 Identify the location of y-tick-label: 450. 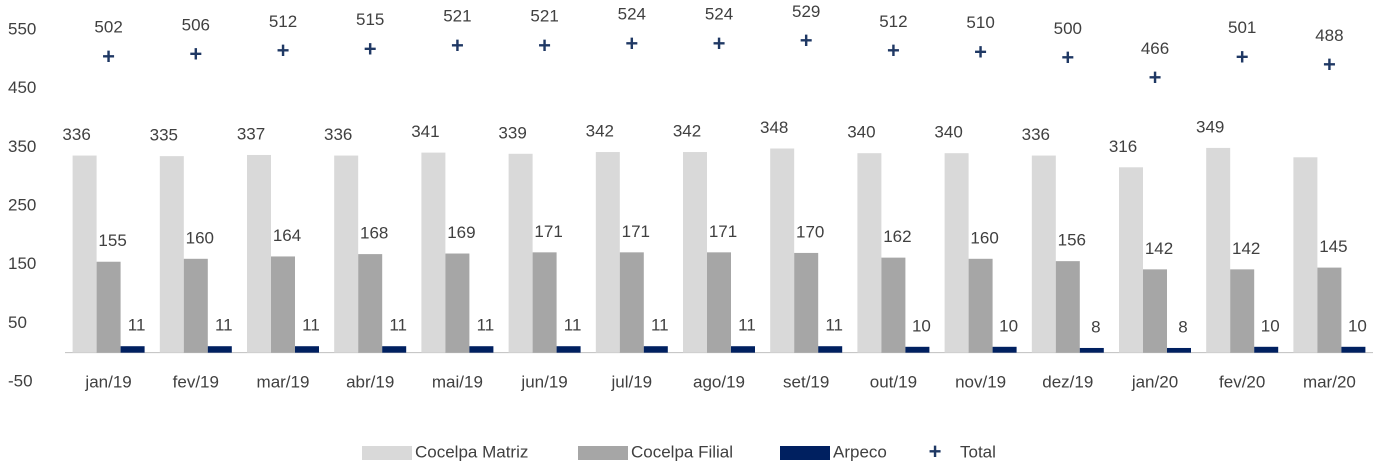
(22, 87).